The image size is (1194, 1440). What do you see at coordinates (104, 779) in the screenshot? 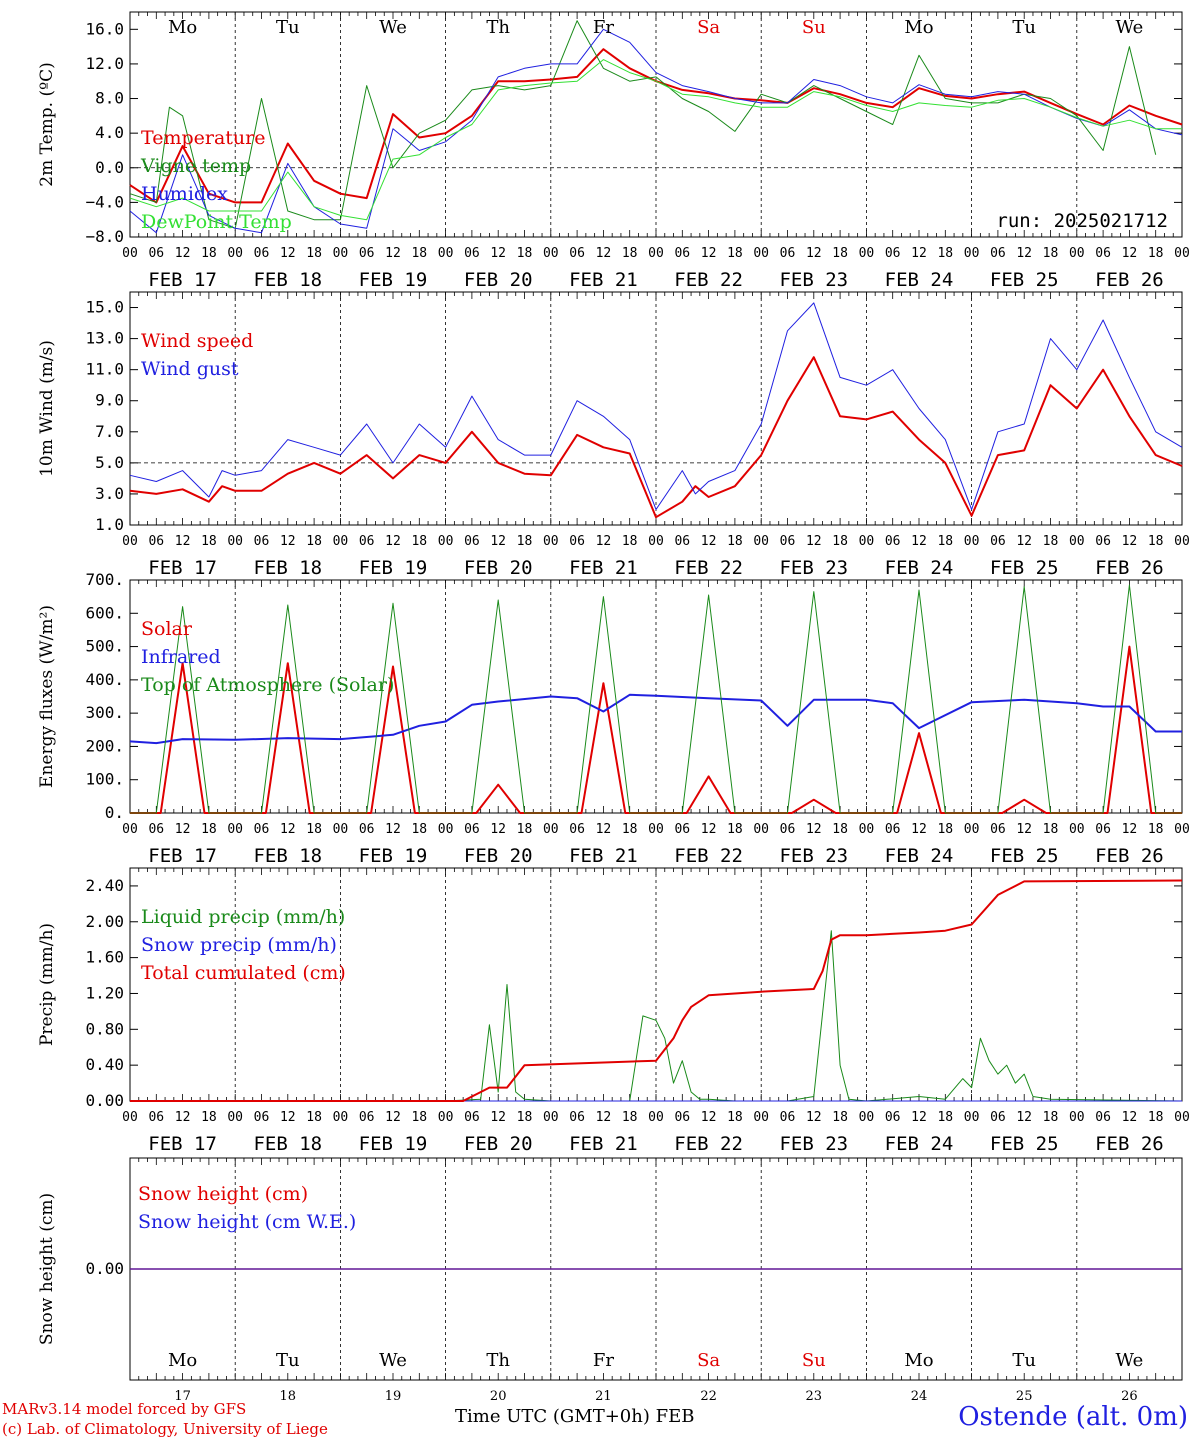
I see `y-tick-label: 100.` at bounding box center [104, 779].